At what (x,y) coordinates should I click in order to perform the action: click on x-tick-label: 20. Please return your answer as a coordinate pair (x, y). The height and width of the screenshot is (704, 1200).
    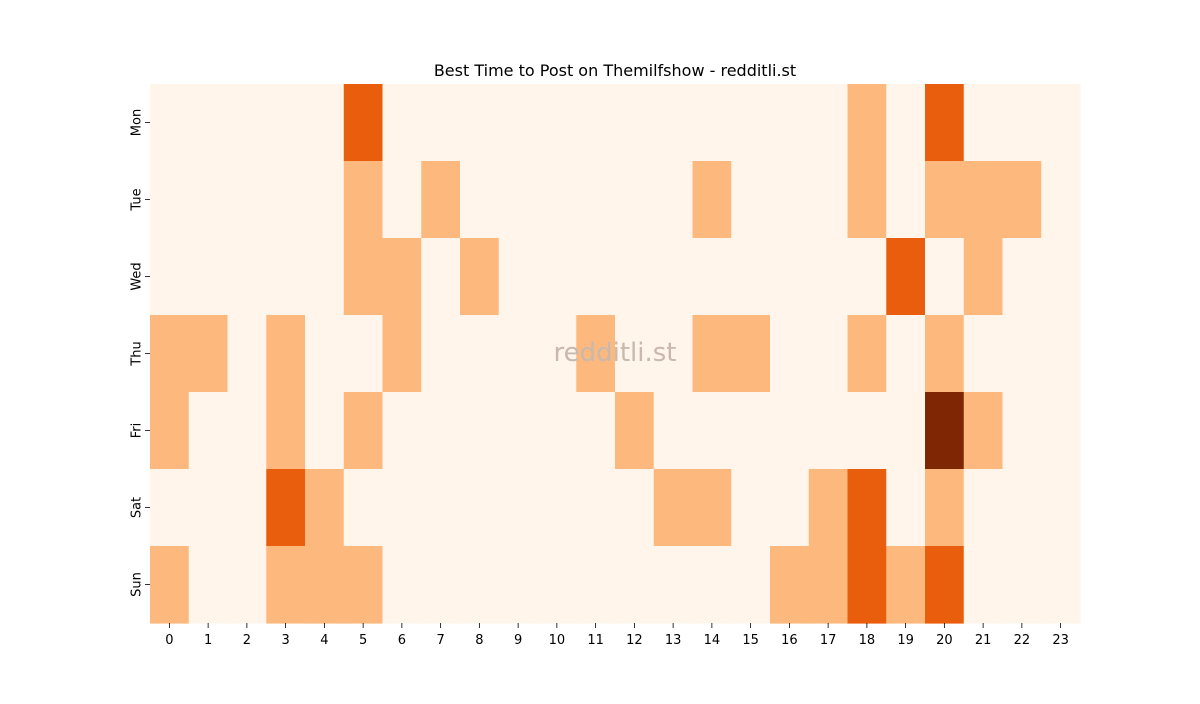
    Looking at the image, I should click on (944, 640).